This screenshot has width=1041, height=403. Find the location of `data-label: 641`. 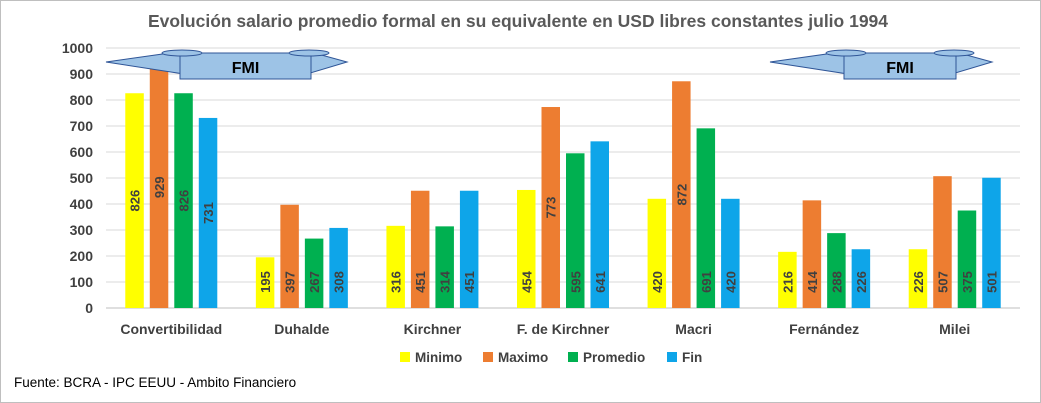

data-label: 641 is located at coordinates (600, 282).